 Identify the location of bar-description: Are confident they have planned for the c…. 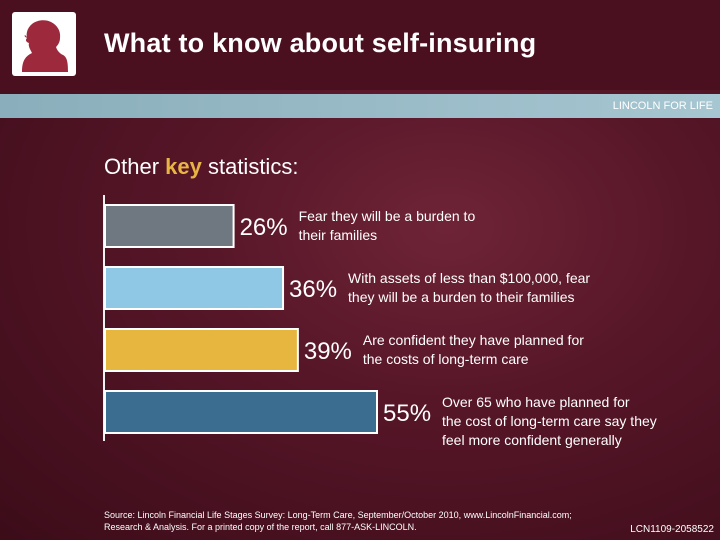
(473, 350).